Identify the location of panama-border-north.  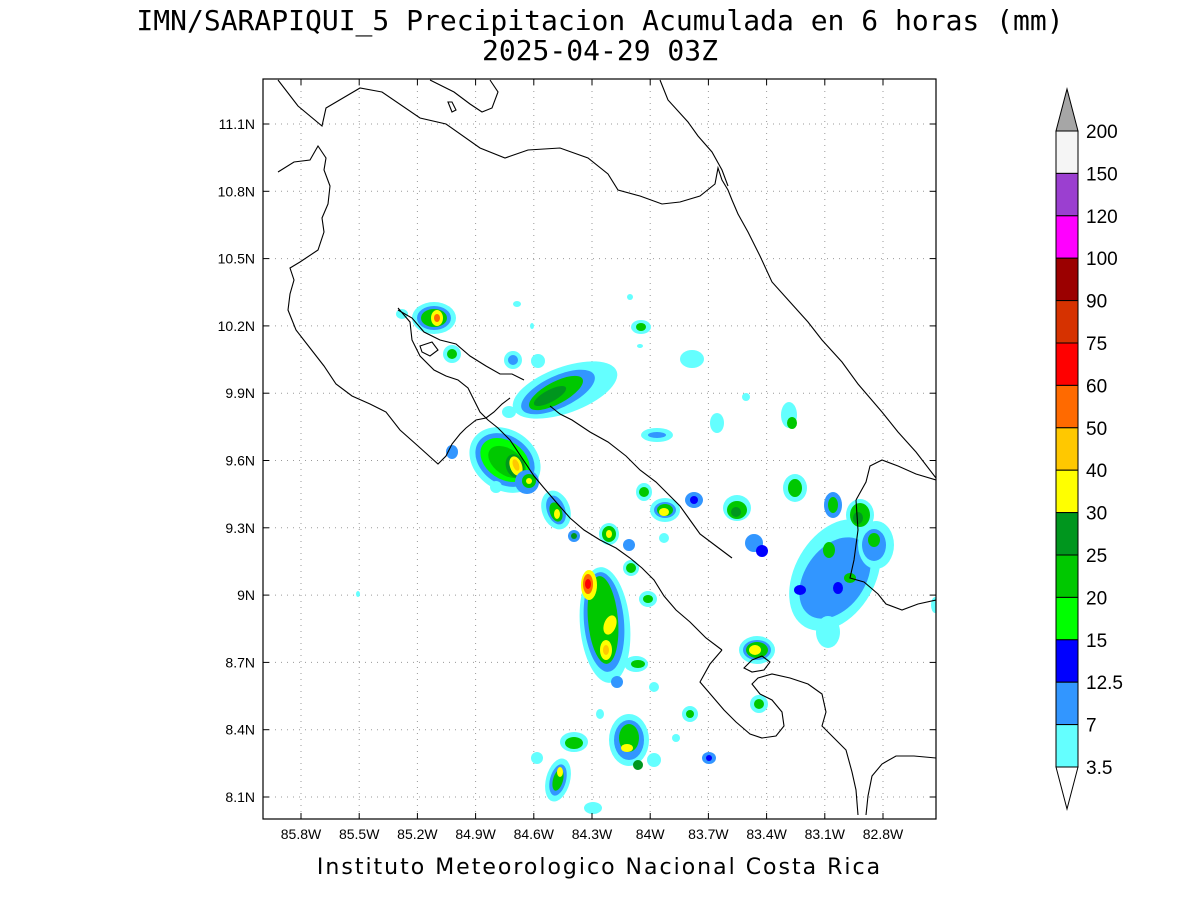
(895, 480).